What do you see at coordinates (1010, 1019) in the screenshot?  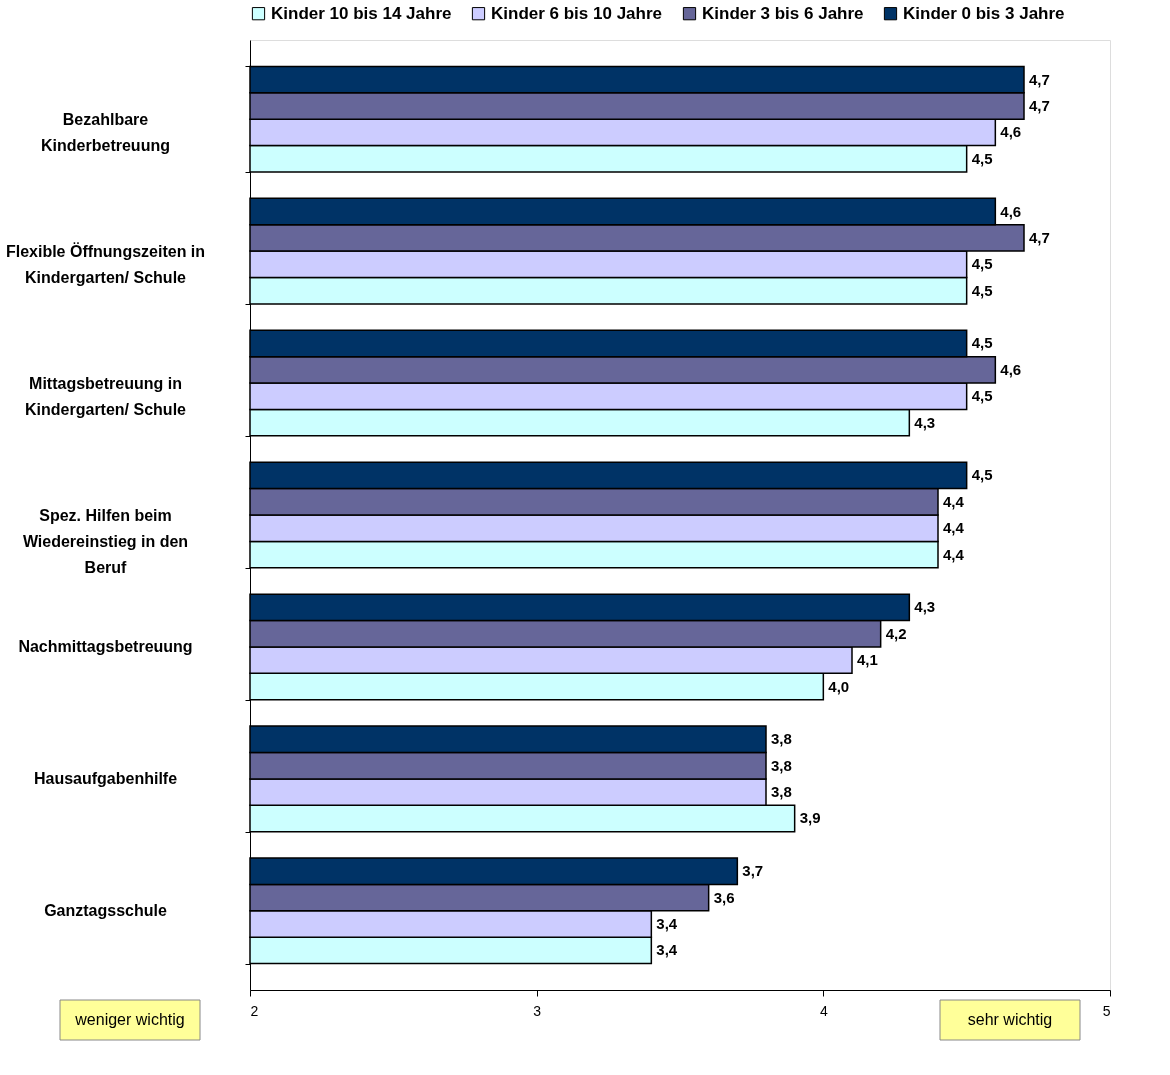 I see `text: sehr wichtig` at bounding box center [1010, 1019].